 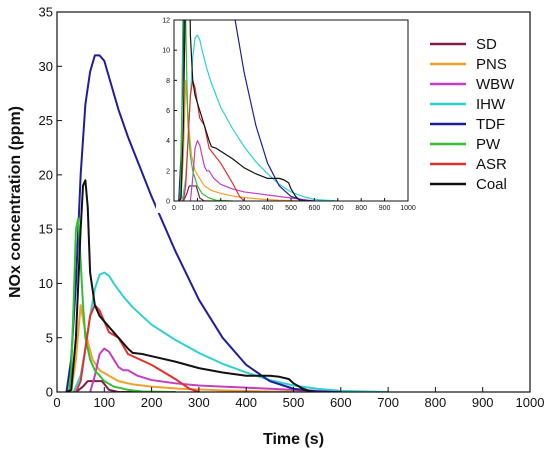 I want to click on inset-x-tick-label: 300, so click(x=244, y=208).